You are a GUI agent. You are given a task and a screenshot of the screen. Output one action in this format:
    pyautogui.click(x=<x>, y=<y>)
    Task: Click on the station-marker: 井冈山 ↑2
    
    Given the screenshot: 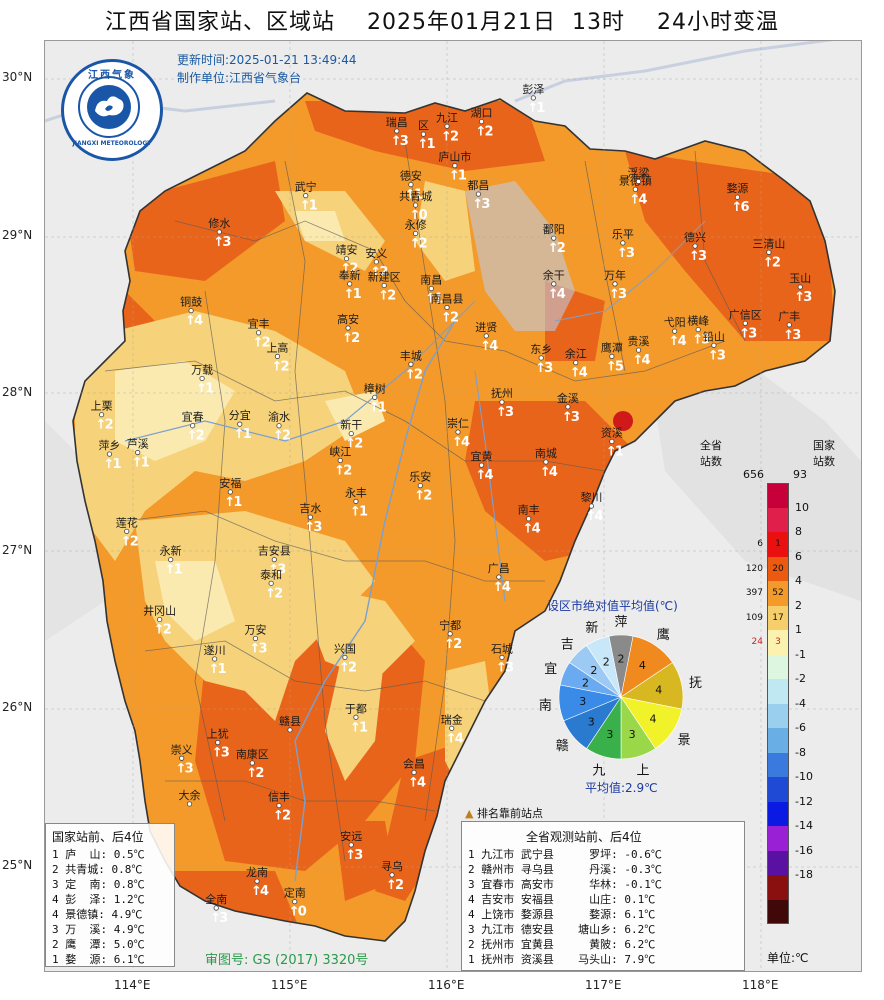 What is the action you would take?
    pyautogui.click(x=159, y=621)
    